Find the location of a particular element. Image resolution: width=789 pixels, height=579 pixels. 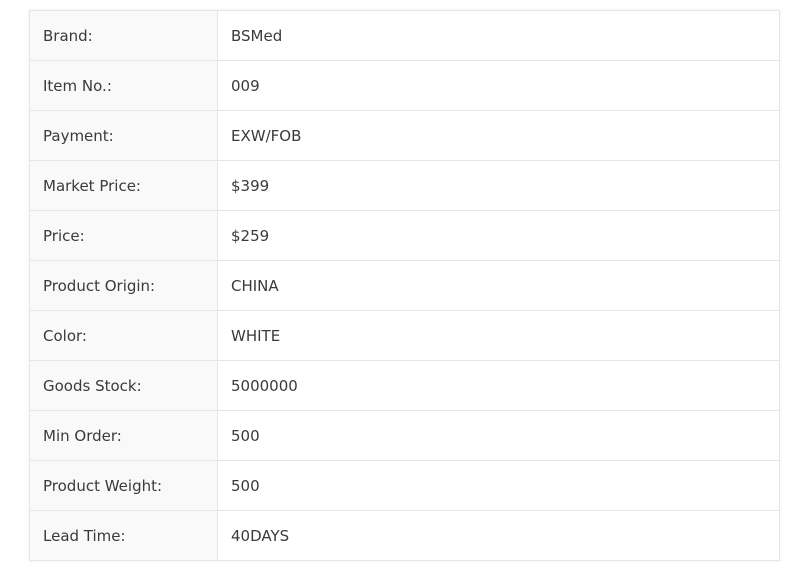

spec-label: Lead Time: is located at coordinates (123, 535).